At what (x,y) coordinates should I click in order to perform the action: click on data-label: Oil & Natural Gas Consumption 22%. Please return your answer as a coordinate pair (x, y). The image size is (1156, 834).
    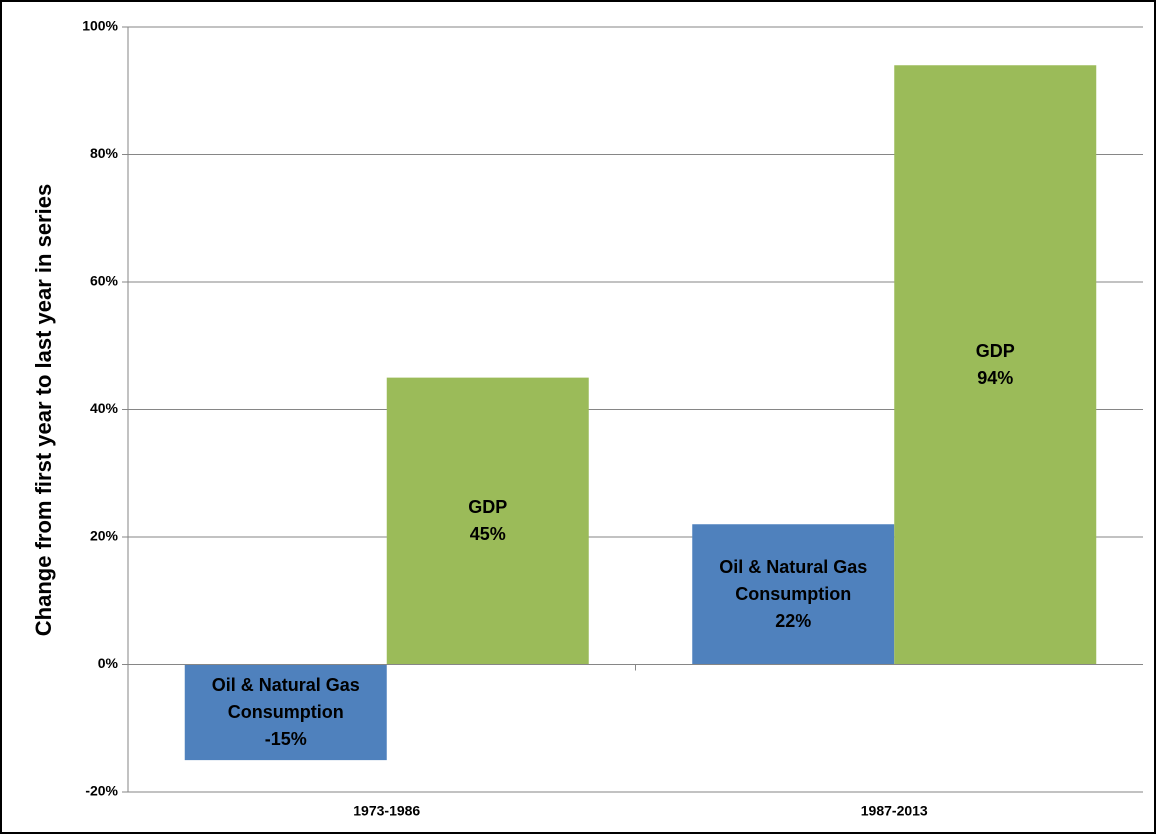
    Looking at the image, I should click on (793, 594).